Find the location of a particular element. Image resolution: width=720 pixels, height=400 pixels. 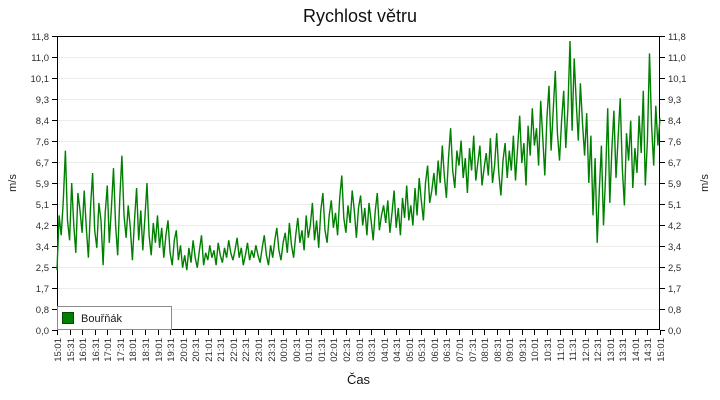

x-tick-label: 16:01 is located at coordinates (83, 350).